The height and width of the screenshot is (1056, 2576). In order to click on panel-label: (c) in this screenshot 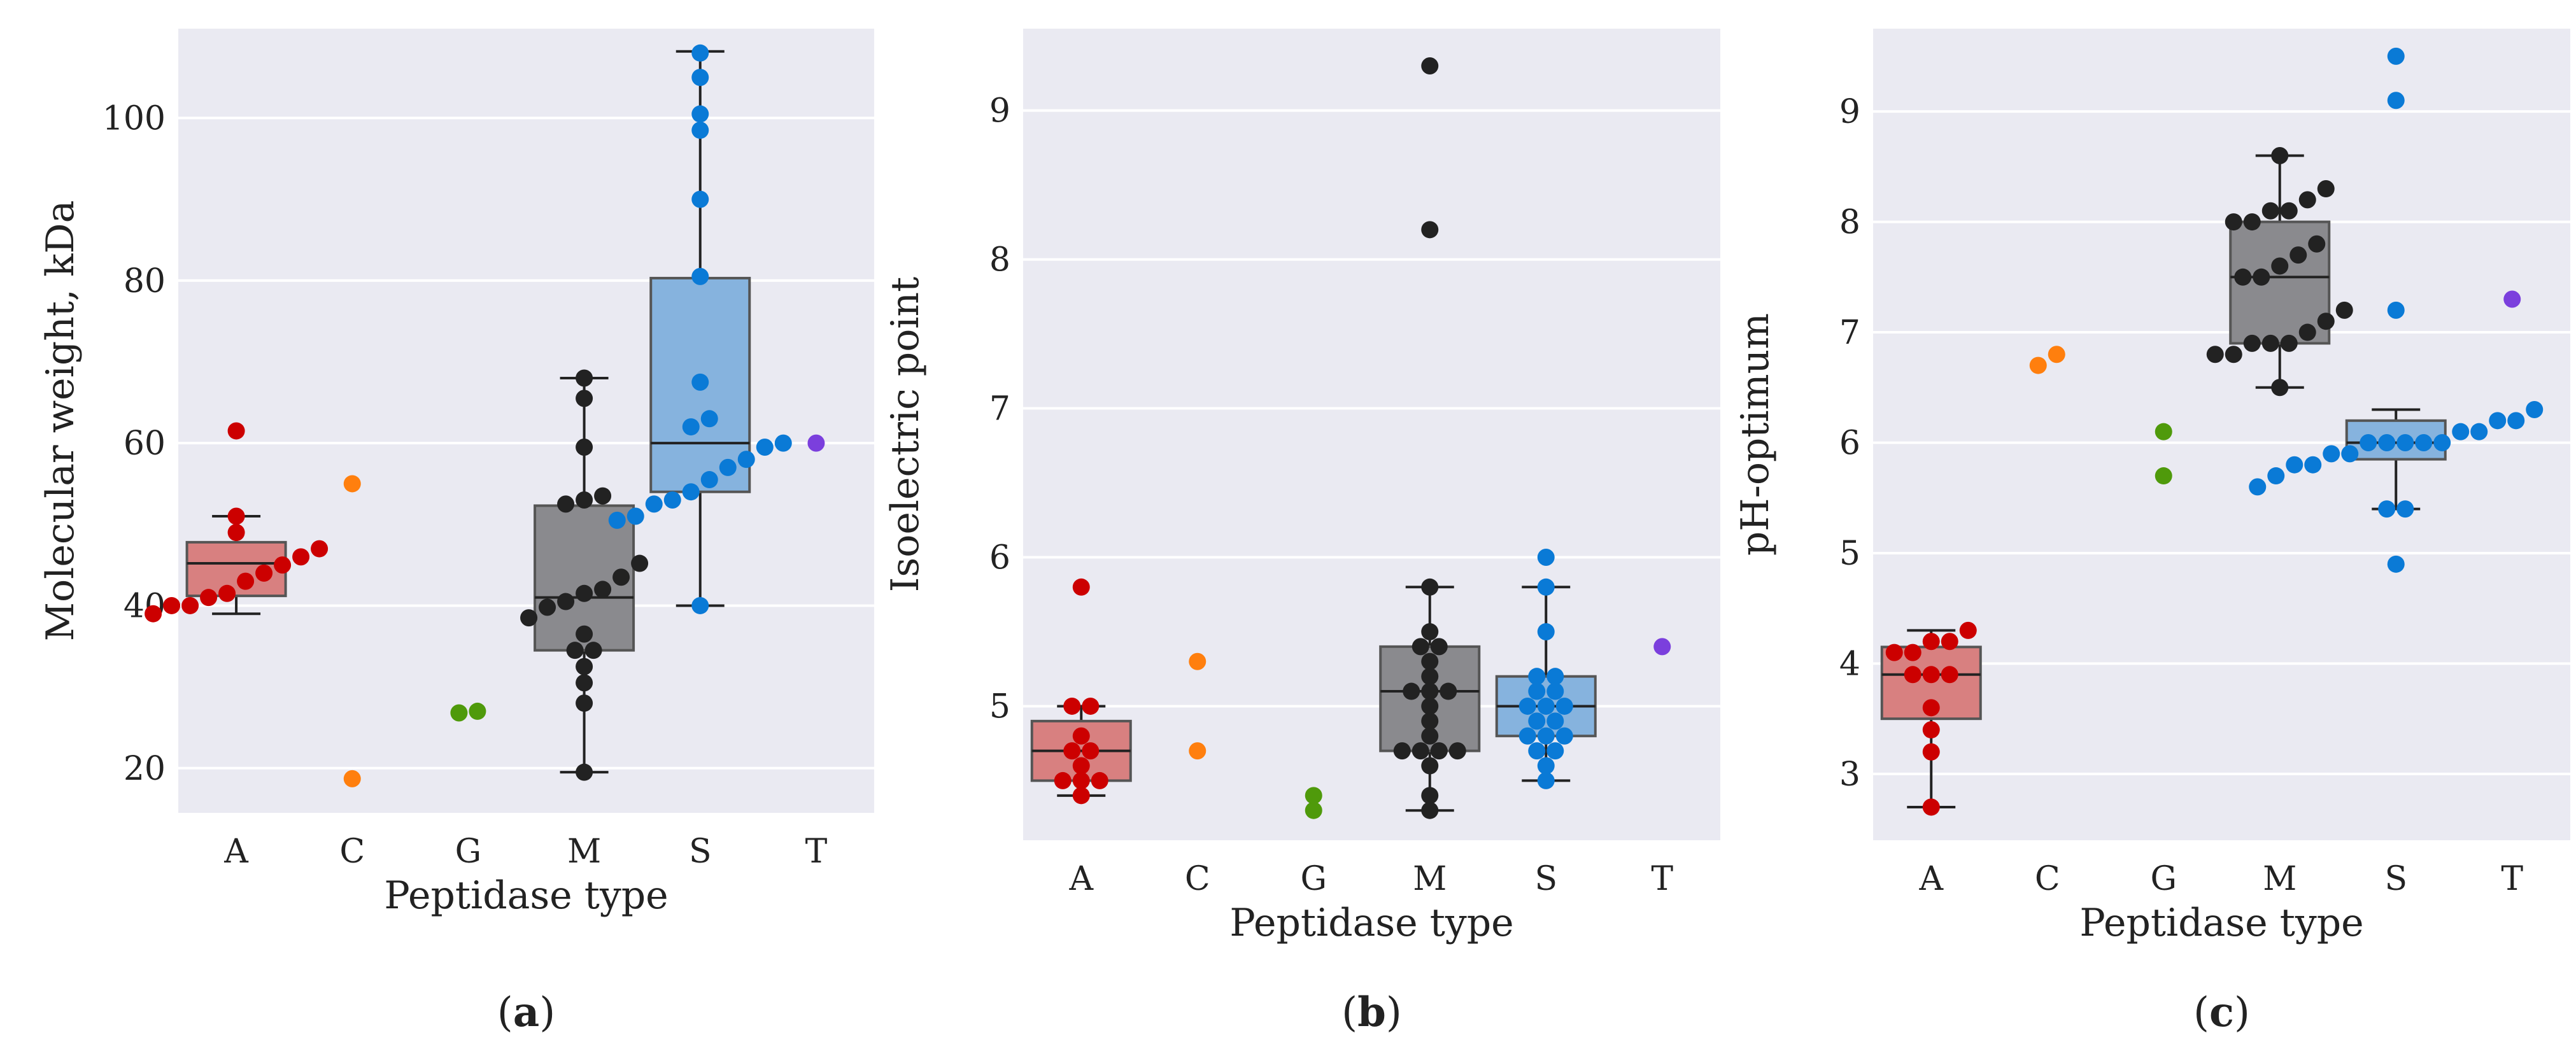, I will do `click(2221, 1013)`.